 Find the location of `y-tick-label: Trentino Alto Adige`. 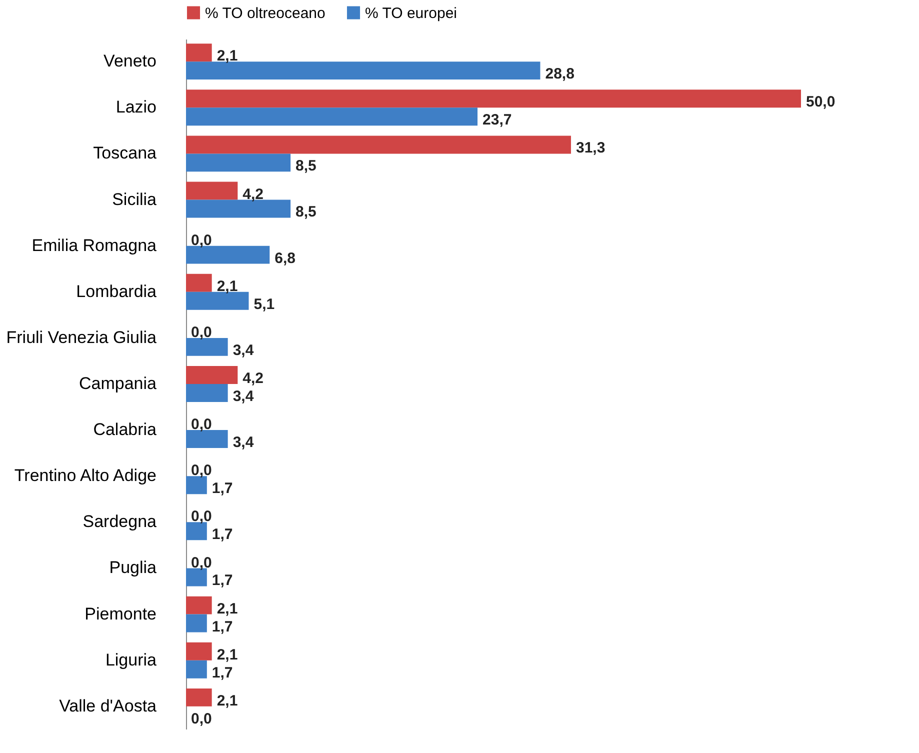

y-tick-label: Trentino Alto Adige is located at coordinates (85, 476).